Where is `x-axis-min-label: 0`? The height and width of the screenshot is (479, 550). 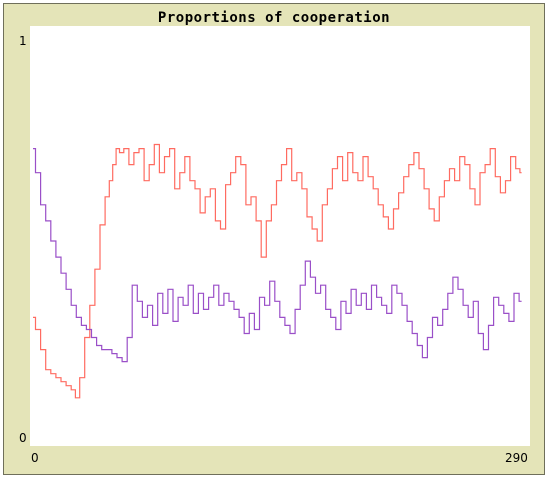 x-axis-min-label: 0 is located at coordinates (35, 458).